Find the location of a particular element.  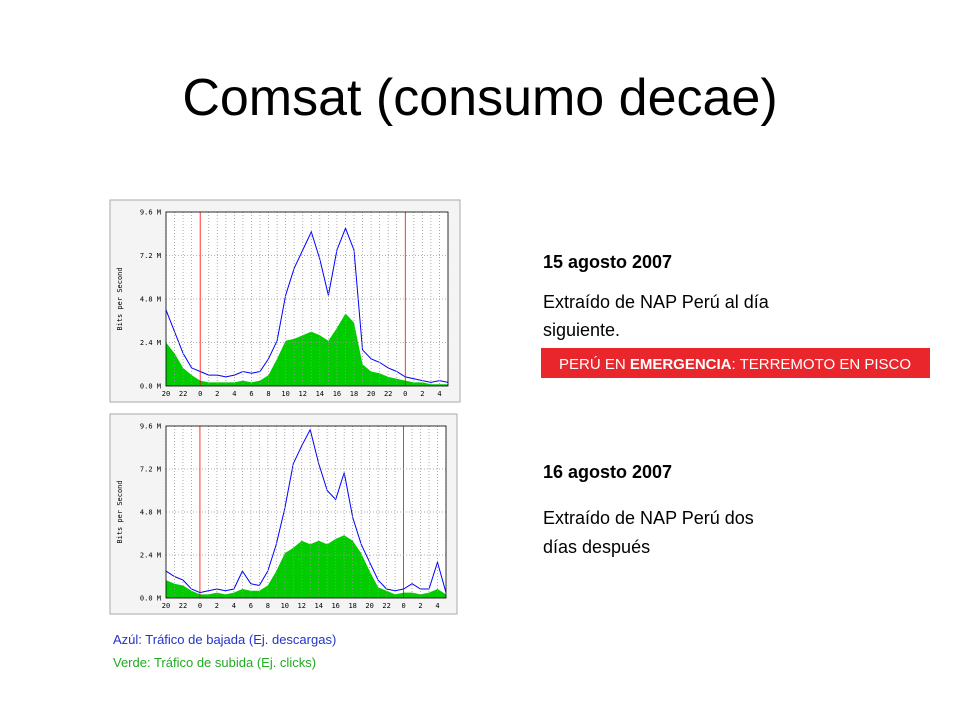

note-date: 15 agosto 2007 is located at coordinates (607, 262).